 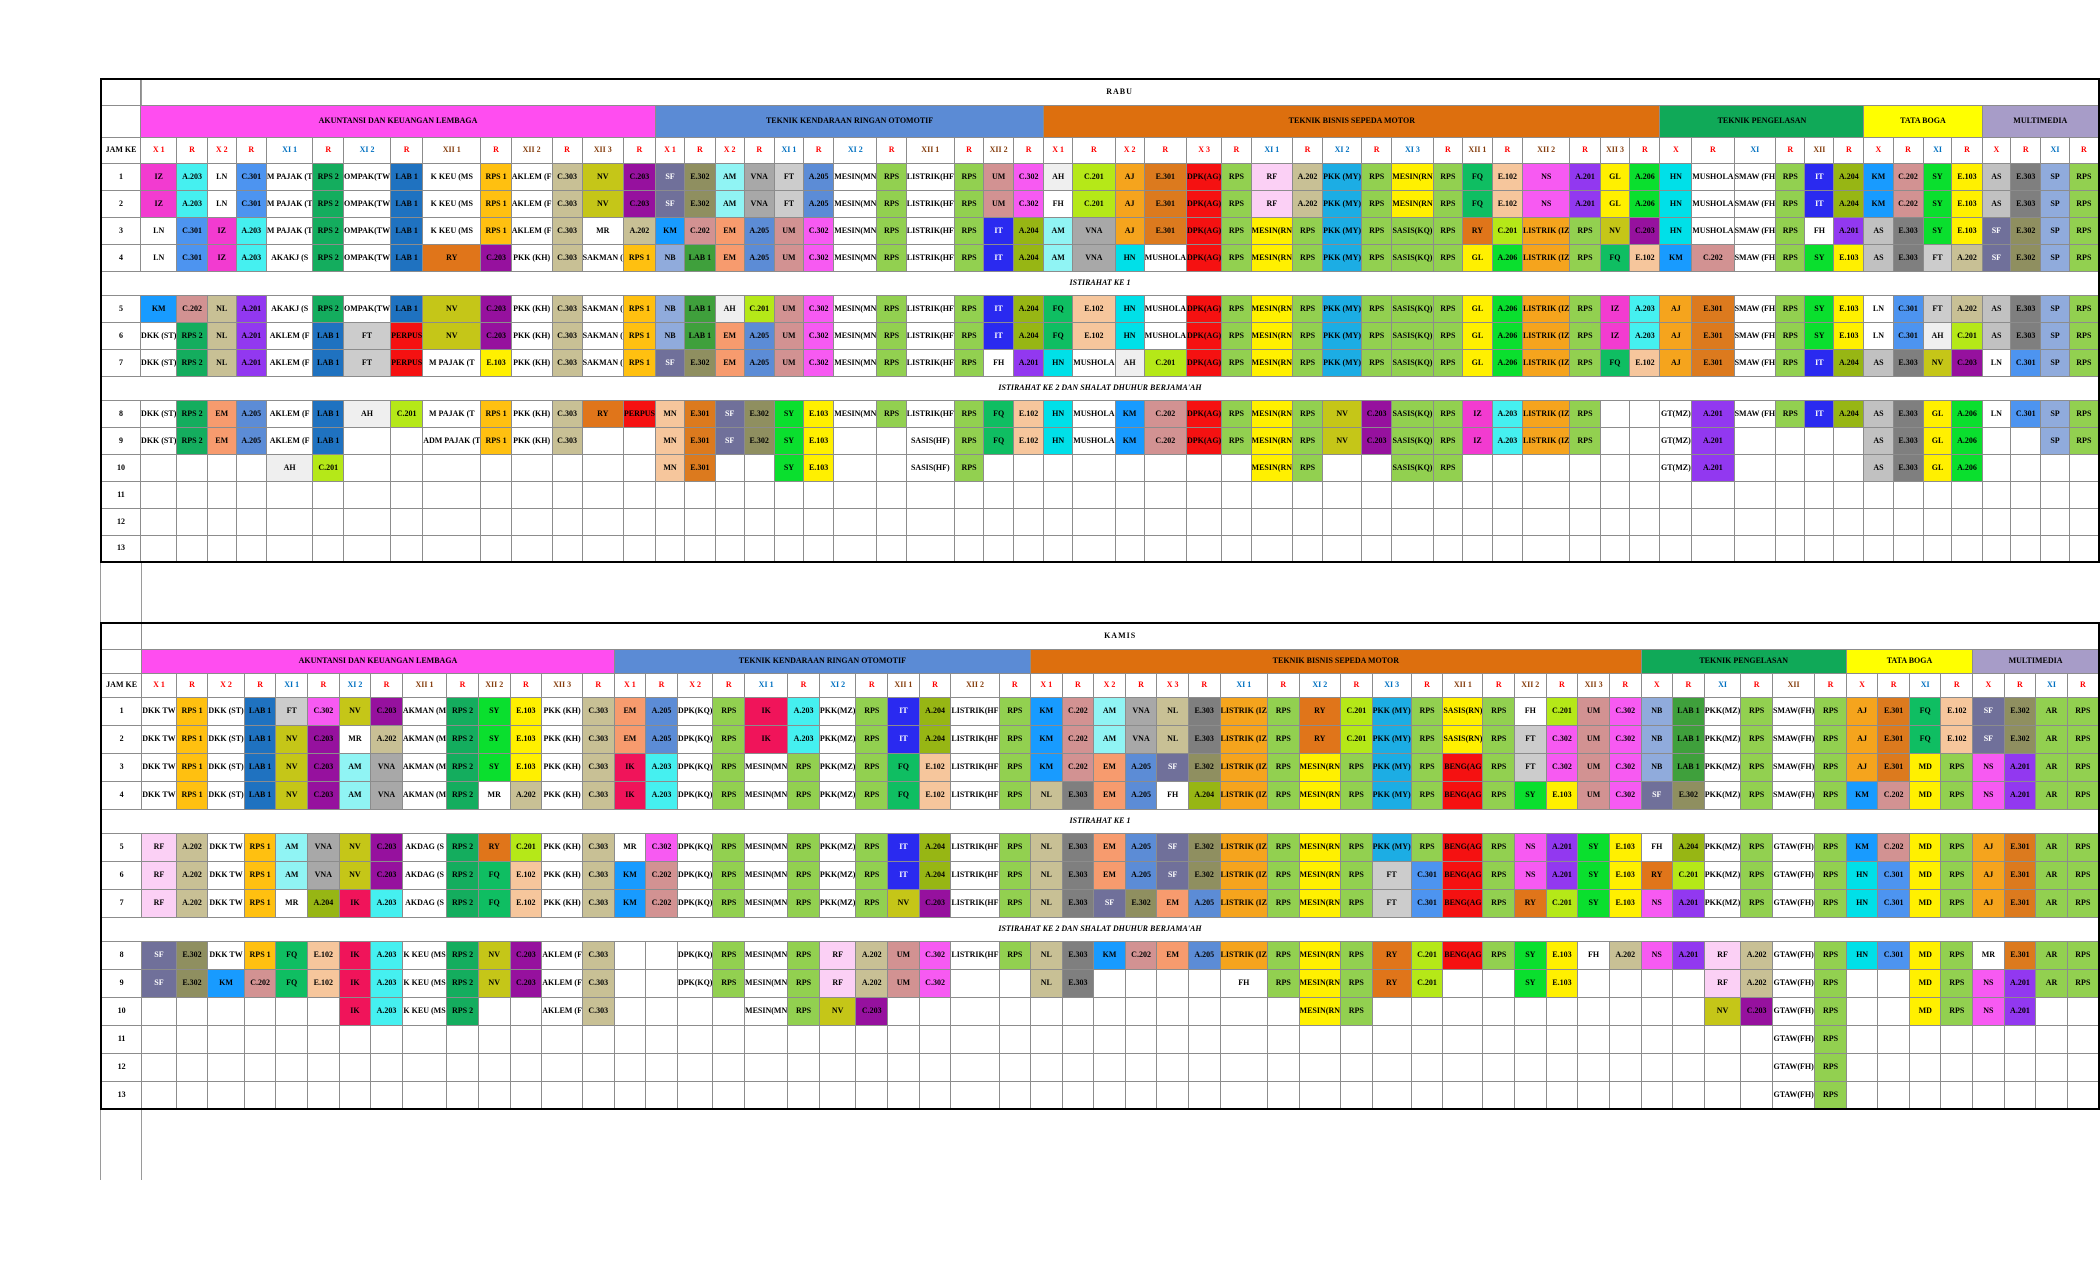 I want to click on timetable-cell: MN, so click(x=670, y=413).